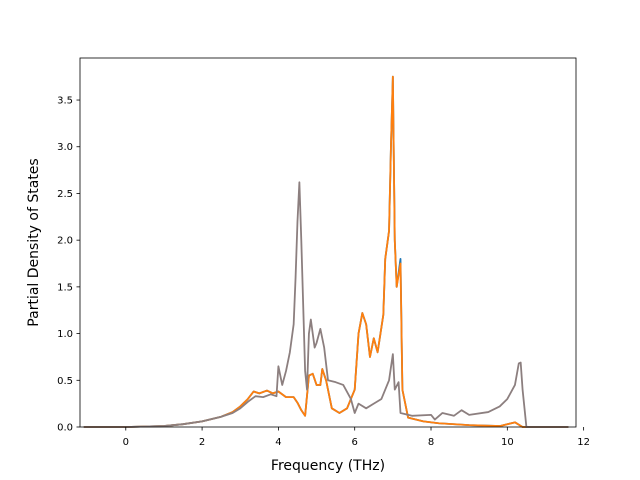 Image resolution: width=640 pixels, height=480 pixels. Describe the element at coordinates (65, 428) in the screenshot. I see `y-tick-label: 0.0` at that location.